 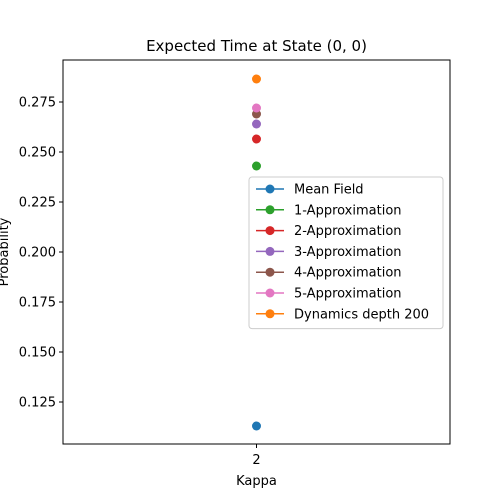 What do you see at coordinates (256, 481) in the screenshot?
I see `x-axis-title: Kappa` at bounding box center [256, 481].